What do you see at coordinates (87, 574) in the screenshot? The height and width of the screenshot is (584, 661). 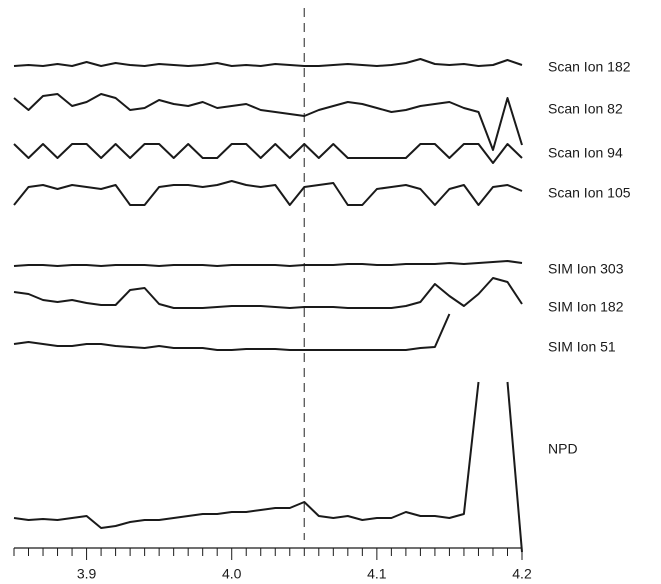 I see `x-tick-label: 3.9` at bounding box center [87, 574].